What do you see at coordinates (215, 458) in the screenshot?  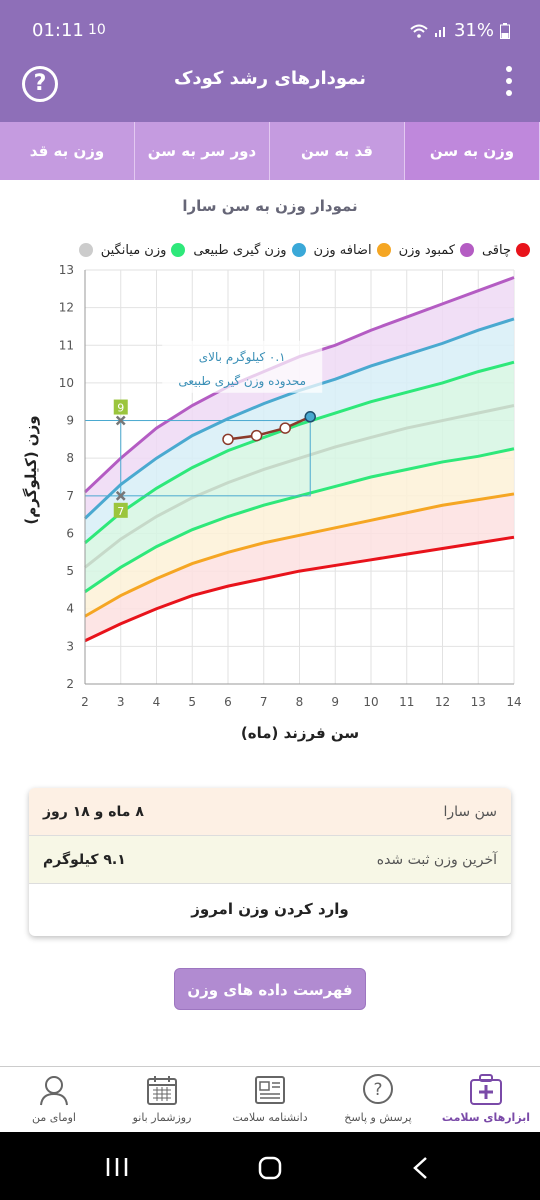 I see `range-box` at bounding box center [215, 458].